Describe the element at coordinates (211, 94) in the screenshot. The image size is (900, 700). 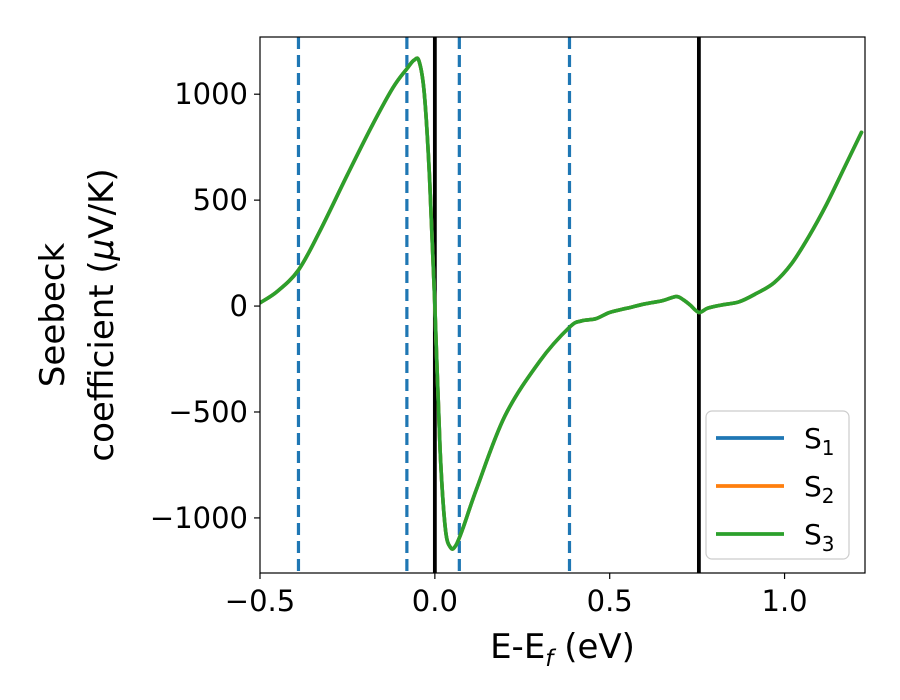
I see `y-tick-label: 1000` at that location.